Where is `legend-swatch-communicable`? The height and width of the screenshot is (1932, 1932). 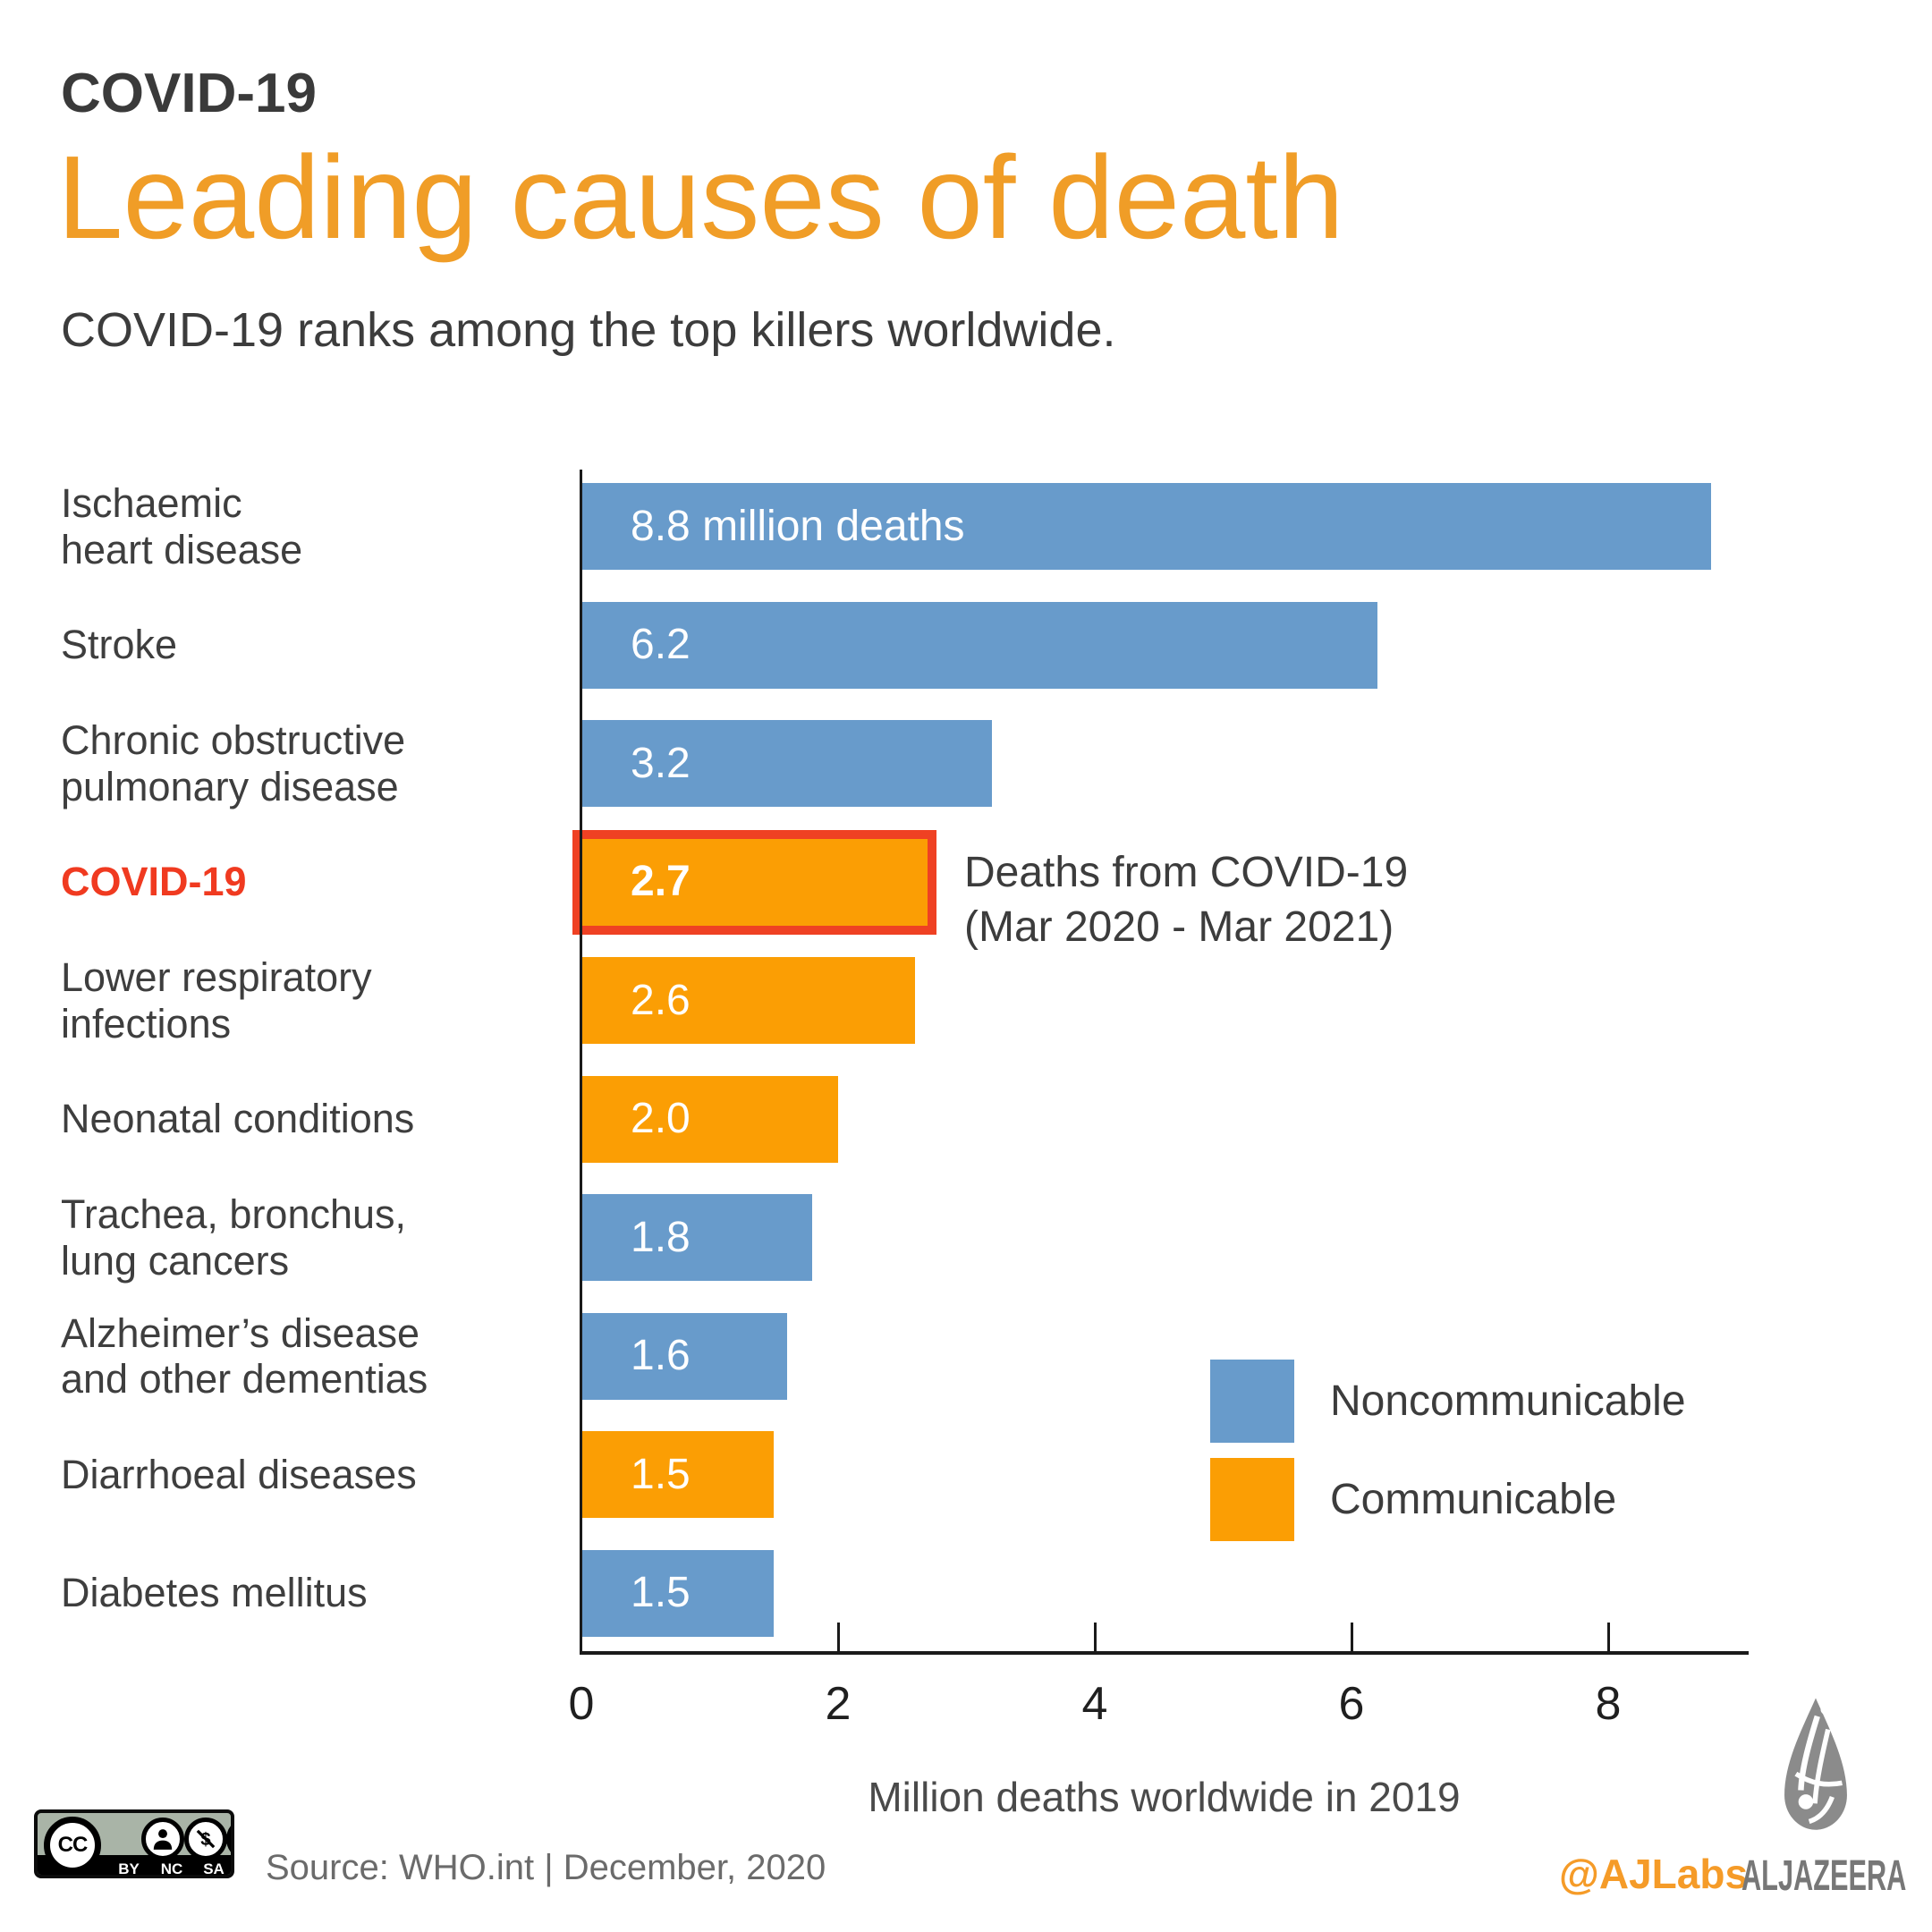 legend-swatch-communicable is located at coordinates (1252, 1499).